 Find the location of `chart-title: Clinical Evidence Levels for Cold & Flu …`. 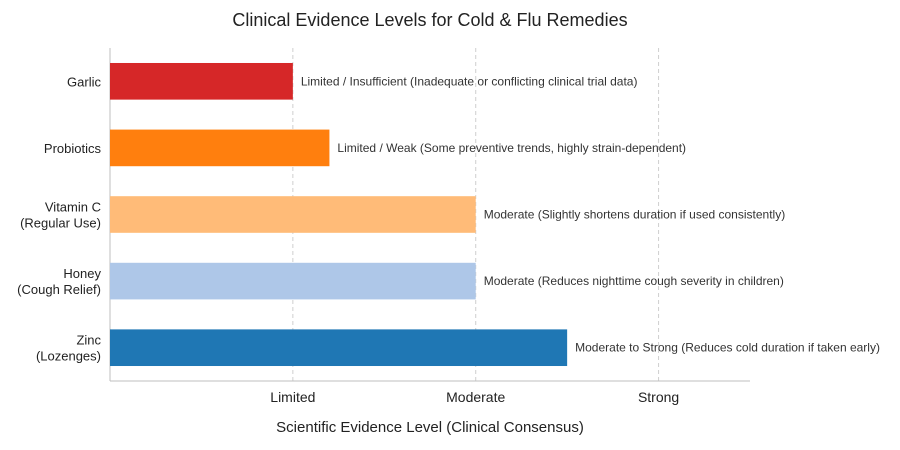

chart-title: Clinical Evidence Levels for Cold & Flu … is located at coordinates (429, 20).